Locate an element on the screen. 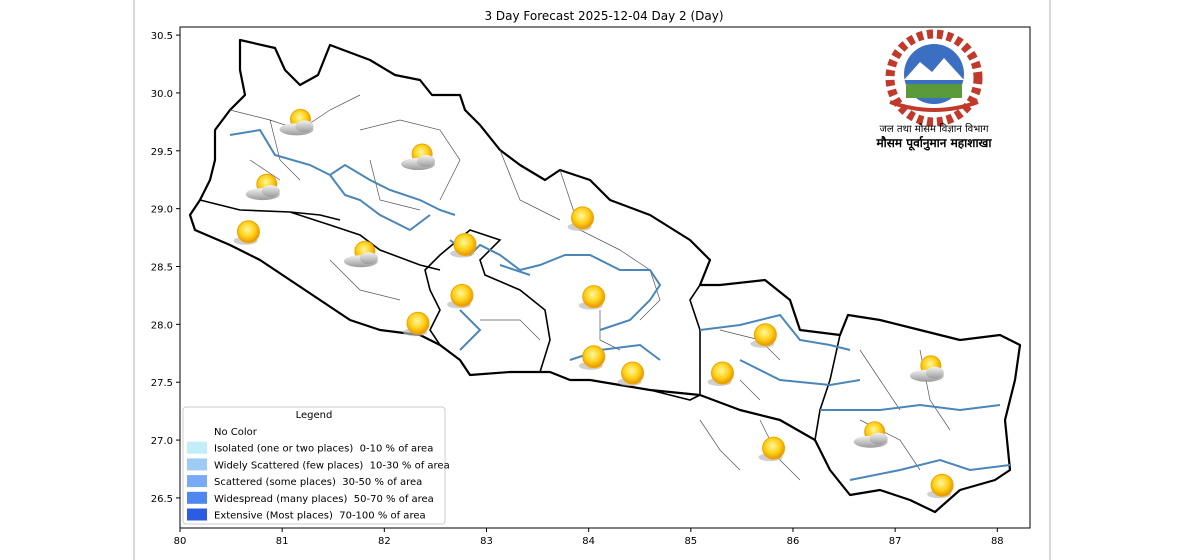 Image resolution: width=1200 pixels, height=560 pixels. y-tick-label: 29.0 is located at coordinates (162, 210).